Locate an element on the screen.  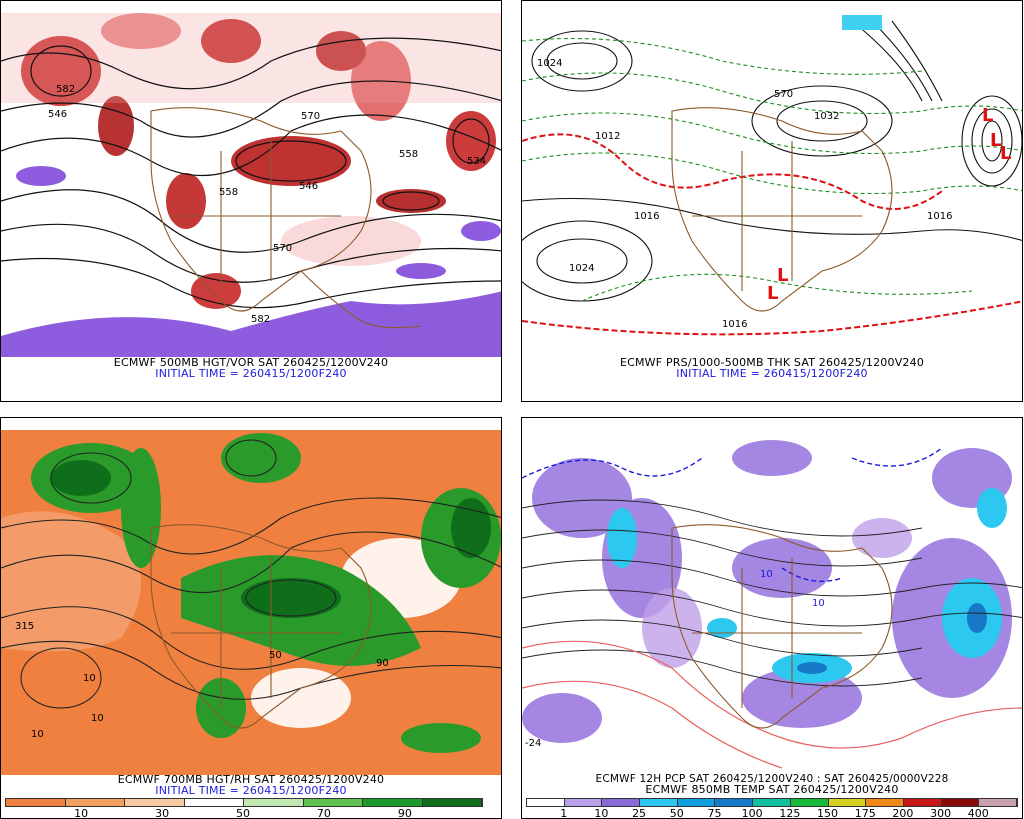
pcp-tick: 200 is located at coordinates (903, 813).